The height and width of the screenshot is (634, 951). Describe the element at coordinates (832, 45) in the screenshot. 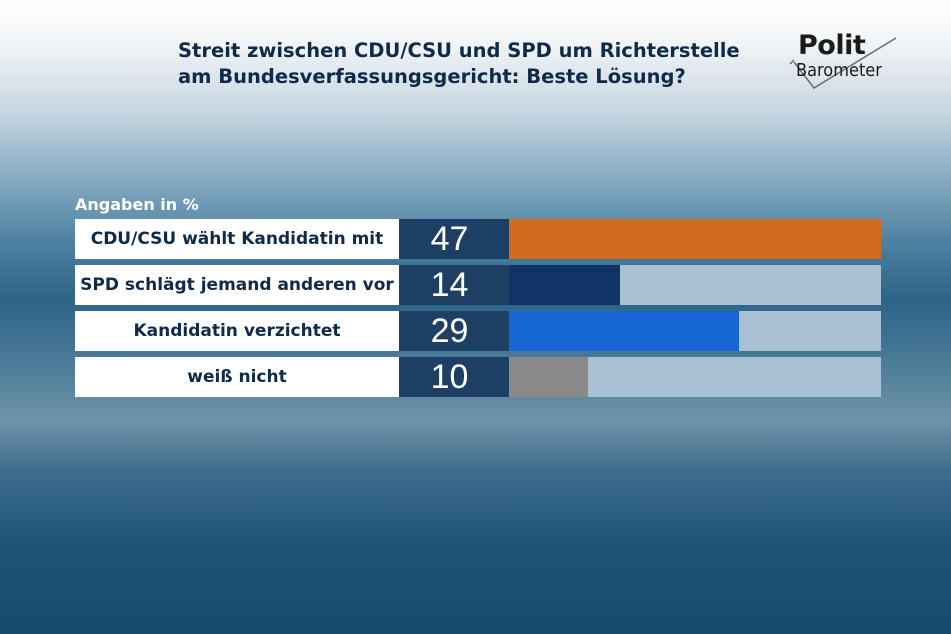

I see `logo-text-top: Polit` at that location.